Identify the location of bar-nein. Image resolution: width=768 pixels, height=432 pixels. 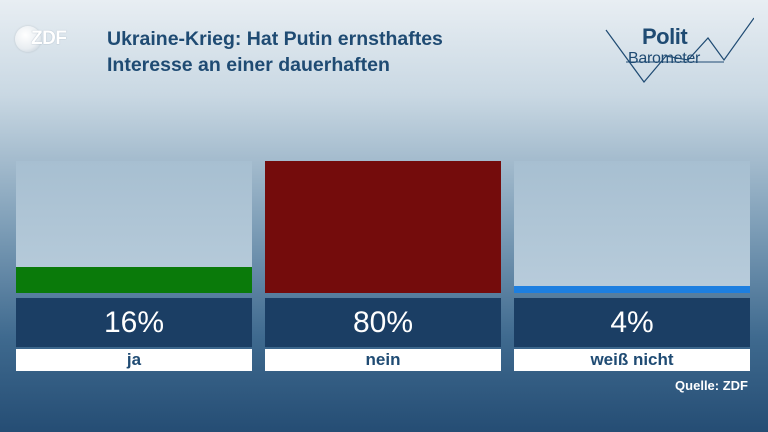
(383, 227).